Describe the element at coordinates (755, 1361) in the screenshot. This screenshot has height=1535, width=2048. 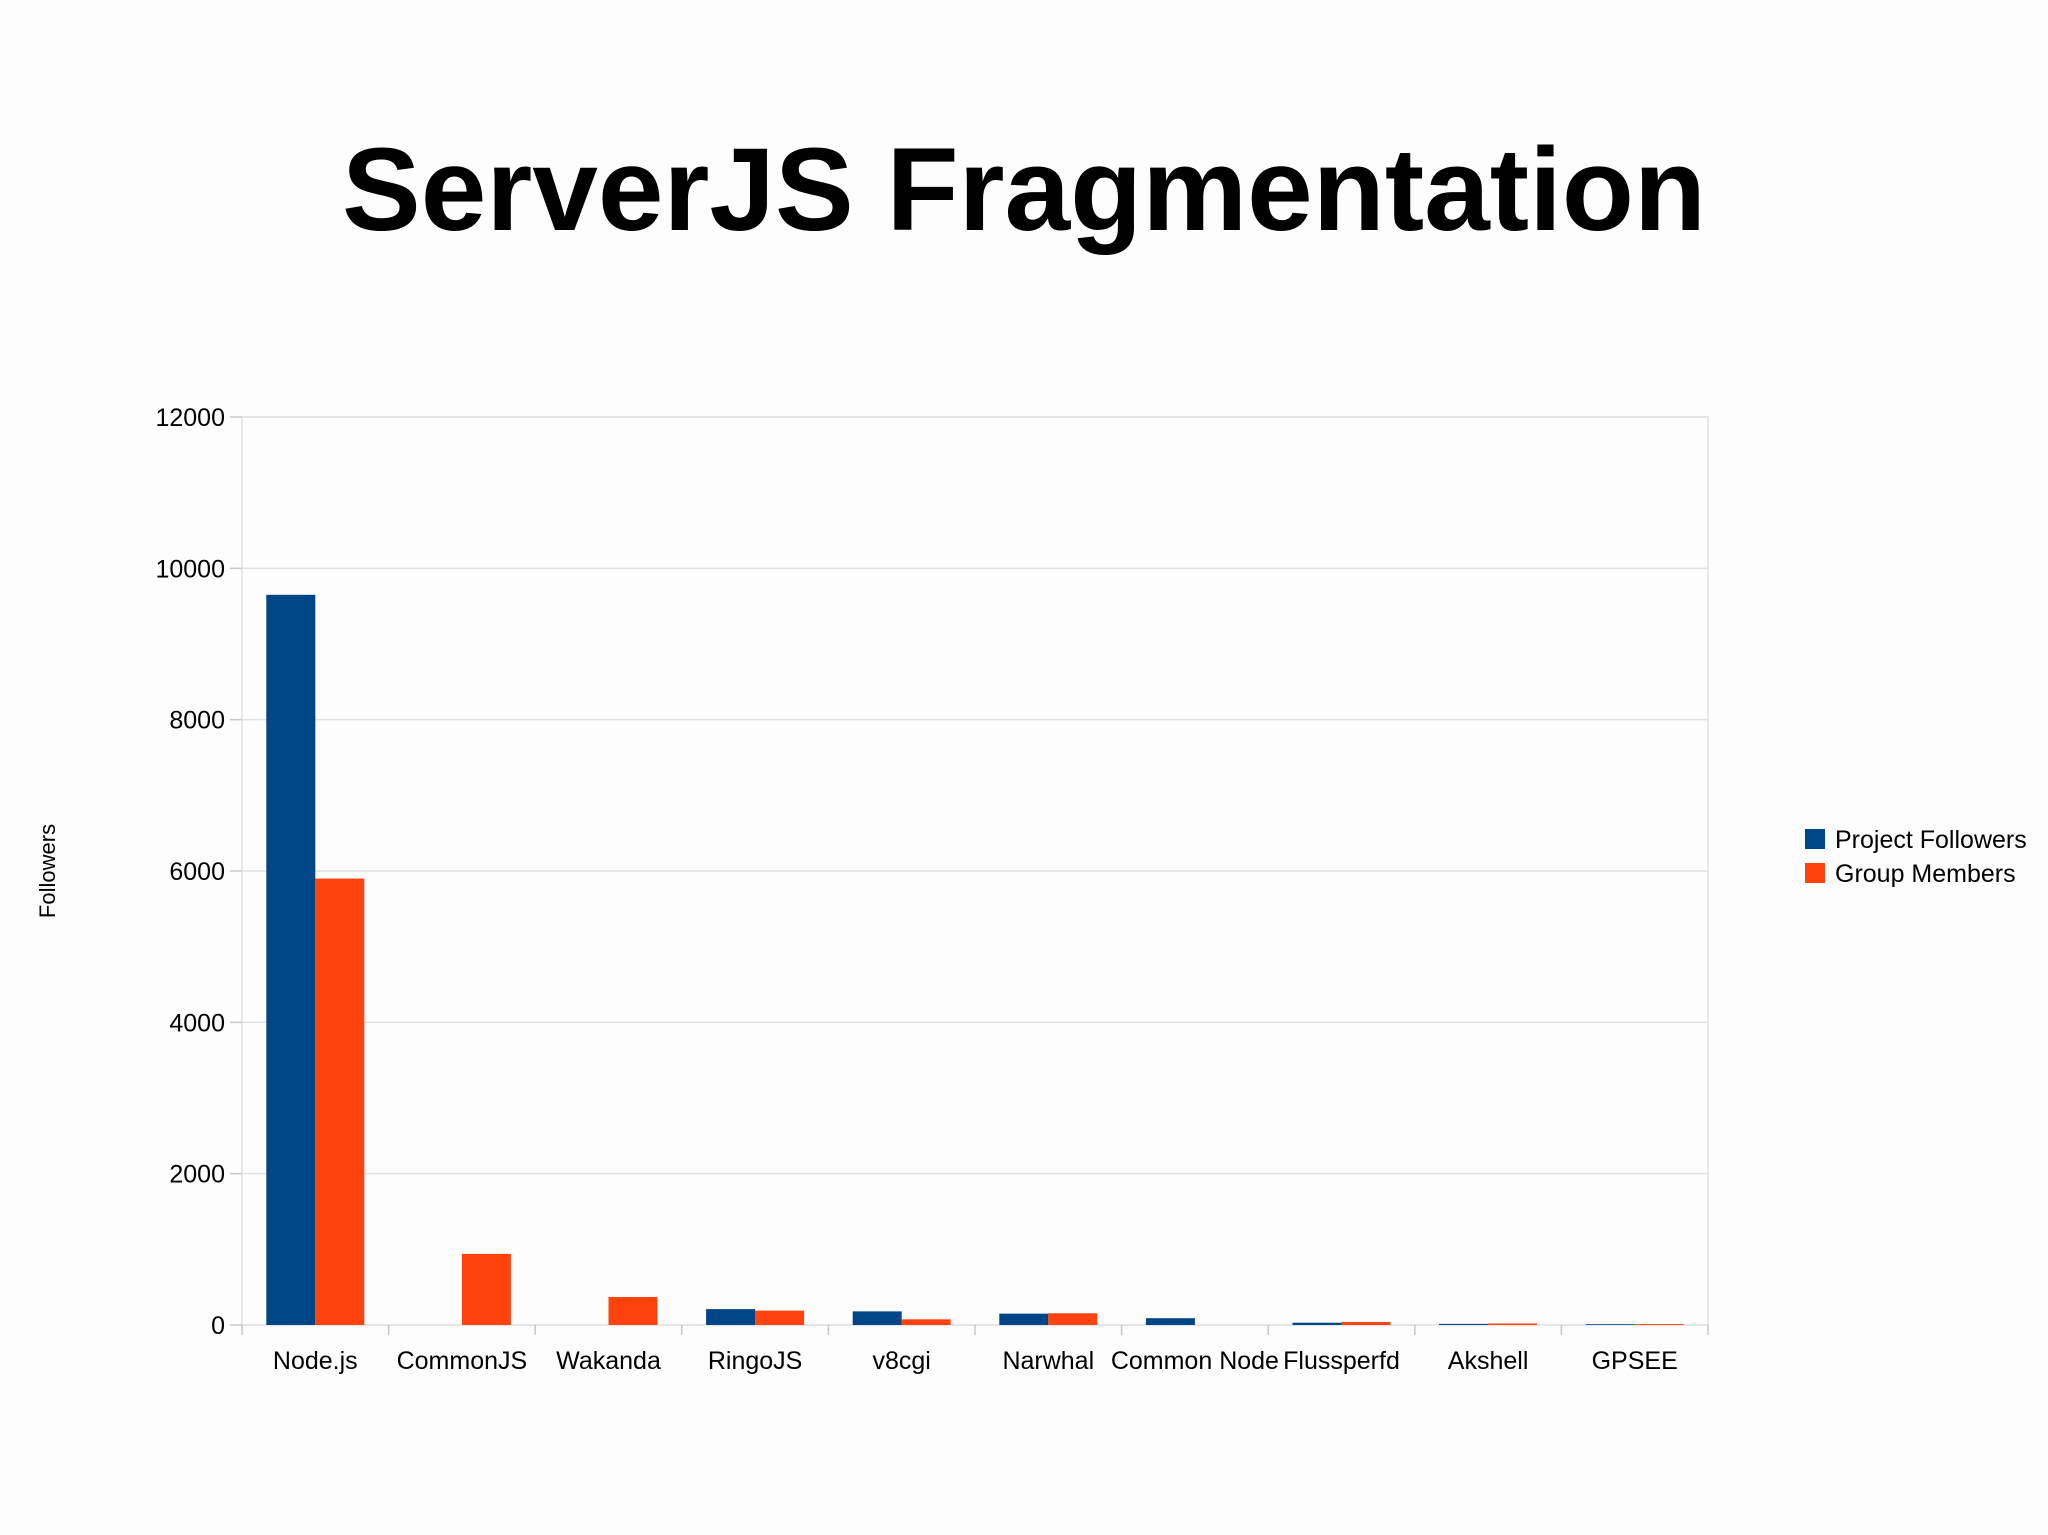
I see `x-category-label: RingoJS` at that location.